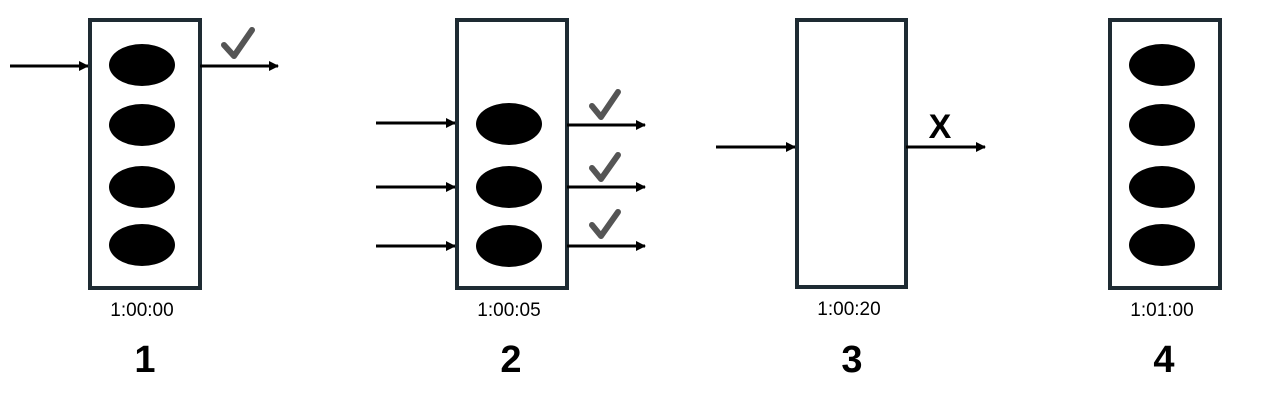  What do you see at coordinates (851, 153) in the screenshot?
I see `bucket` at bounding box center [851, 153].